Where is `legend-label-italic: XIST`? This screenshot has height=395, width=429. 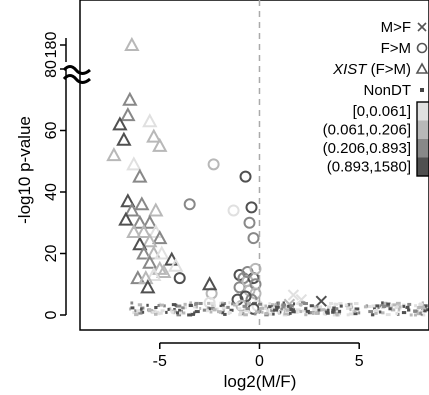
legend-label-italic: XIST is located at coordinates (350, 69).